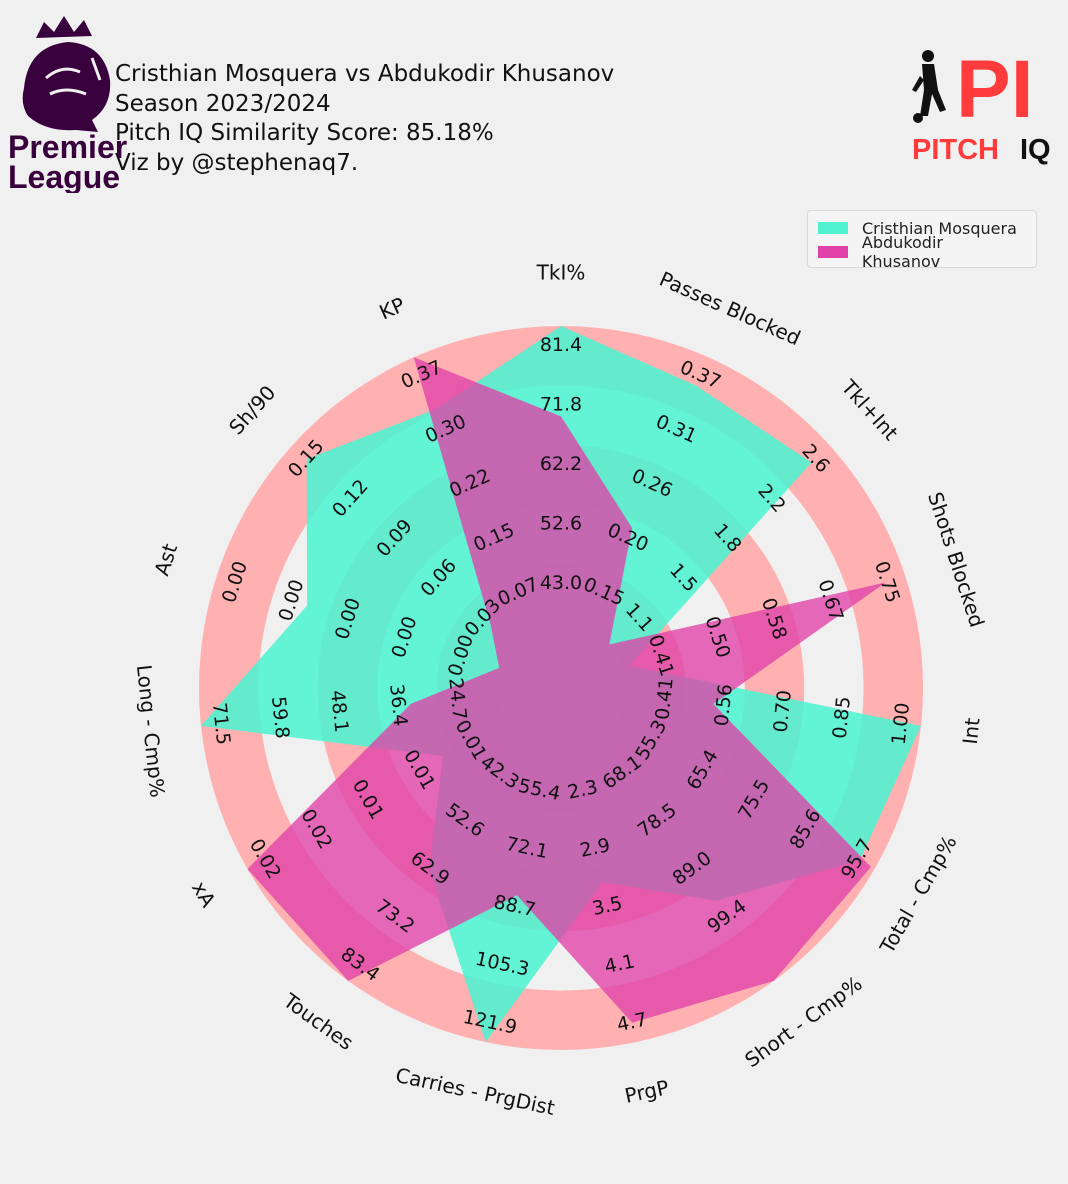  What do you see at coordinates (902, 252) in the screenshot?
I see `legend-label-player2: Abdukodir Khusanov` at bounding box center [902, 252].